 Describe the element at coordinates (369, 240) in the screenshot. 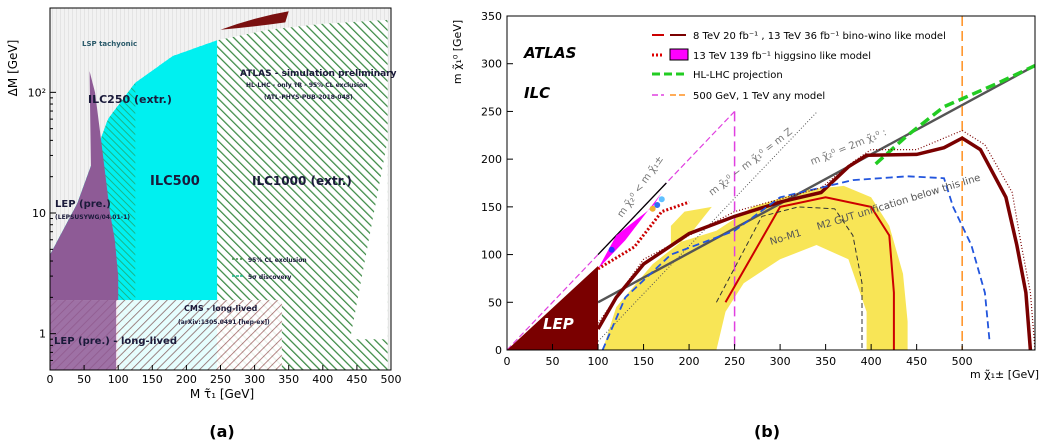

I see `ilc1000-cut` at that location.